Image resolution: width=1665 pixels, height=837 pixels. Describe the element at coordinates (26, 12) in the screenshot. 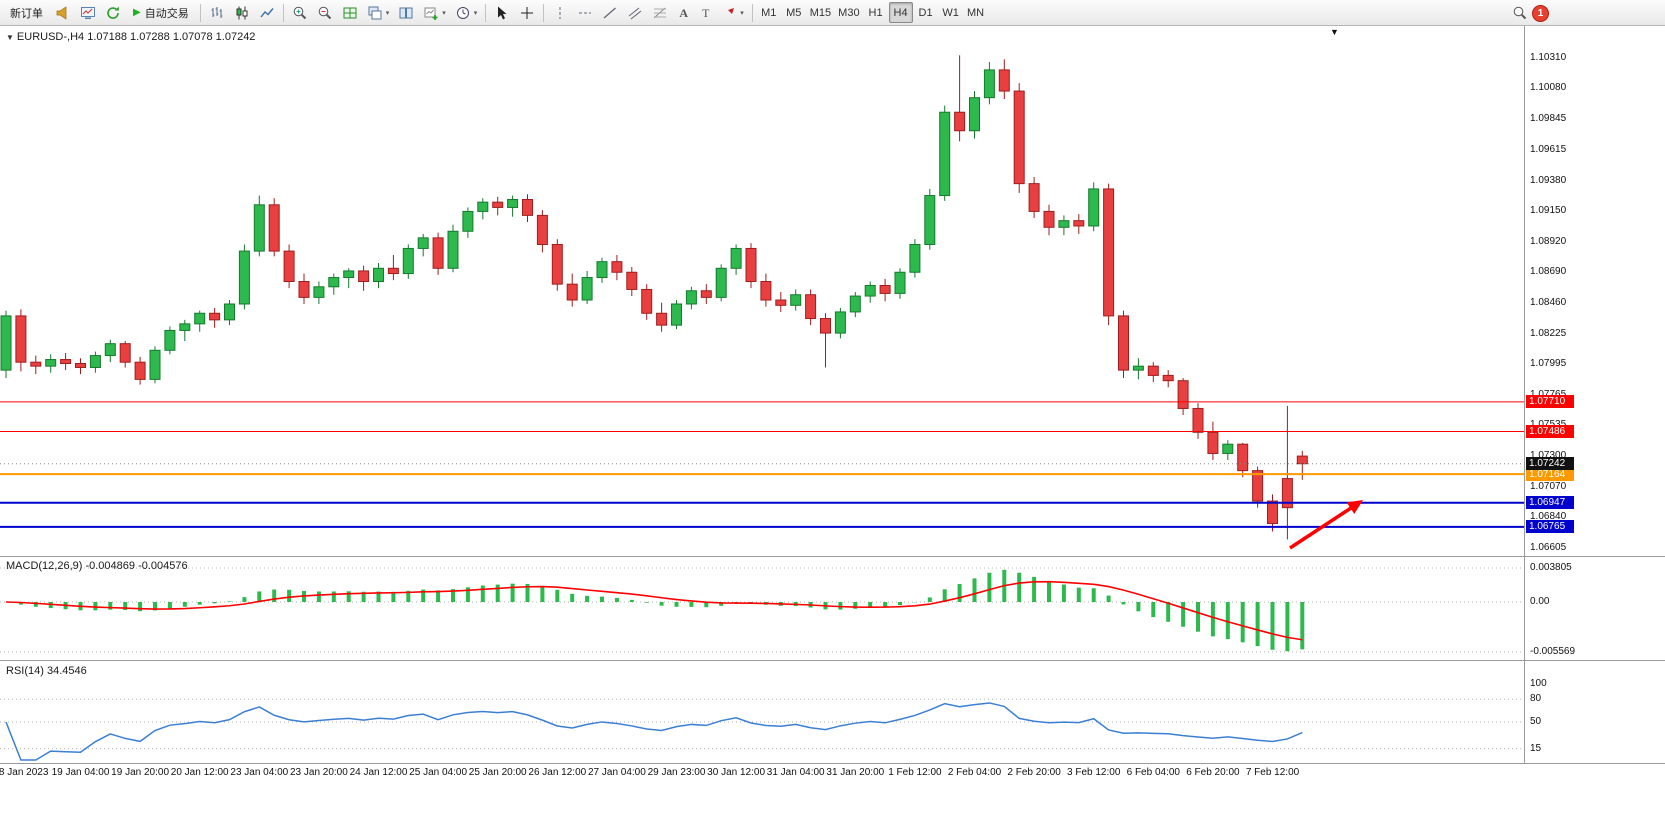

I see `new-order-button: 新订单` at that location.